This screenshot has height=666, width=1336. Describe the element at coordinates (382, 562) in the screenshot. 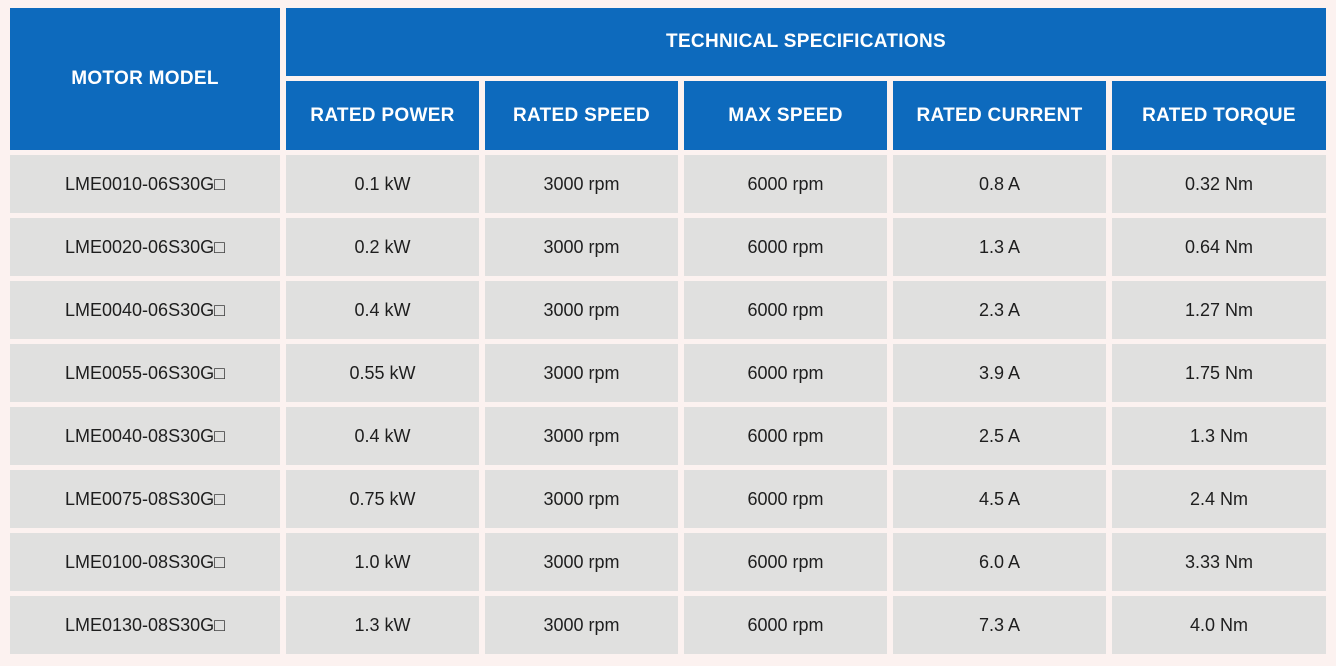

I see `cell-rated-power: 1.0 kW` at that location.